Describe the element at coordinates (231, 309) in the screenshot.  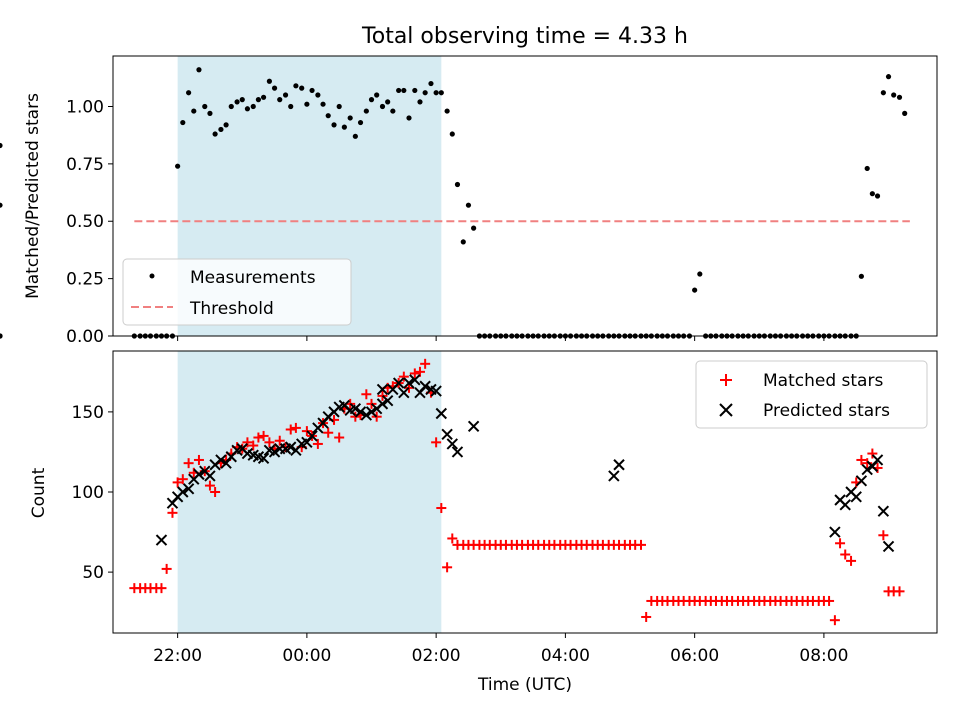
I see `legend-threshold-label: Threshold` at that location.